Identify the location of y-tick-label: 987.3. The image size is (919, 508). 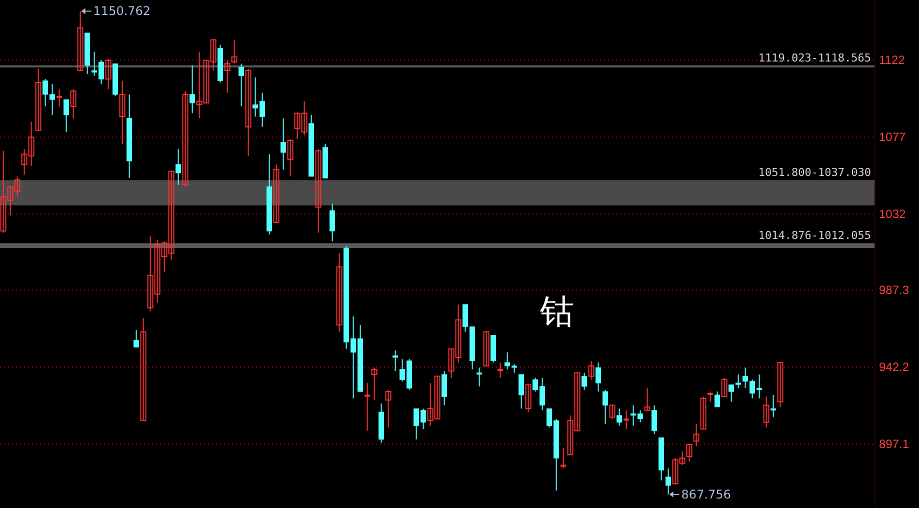
(894, 290).